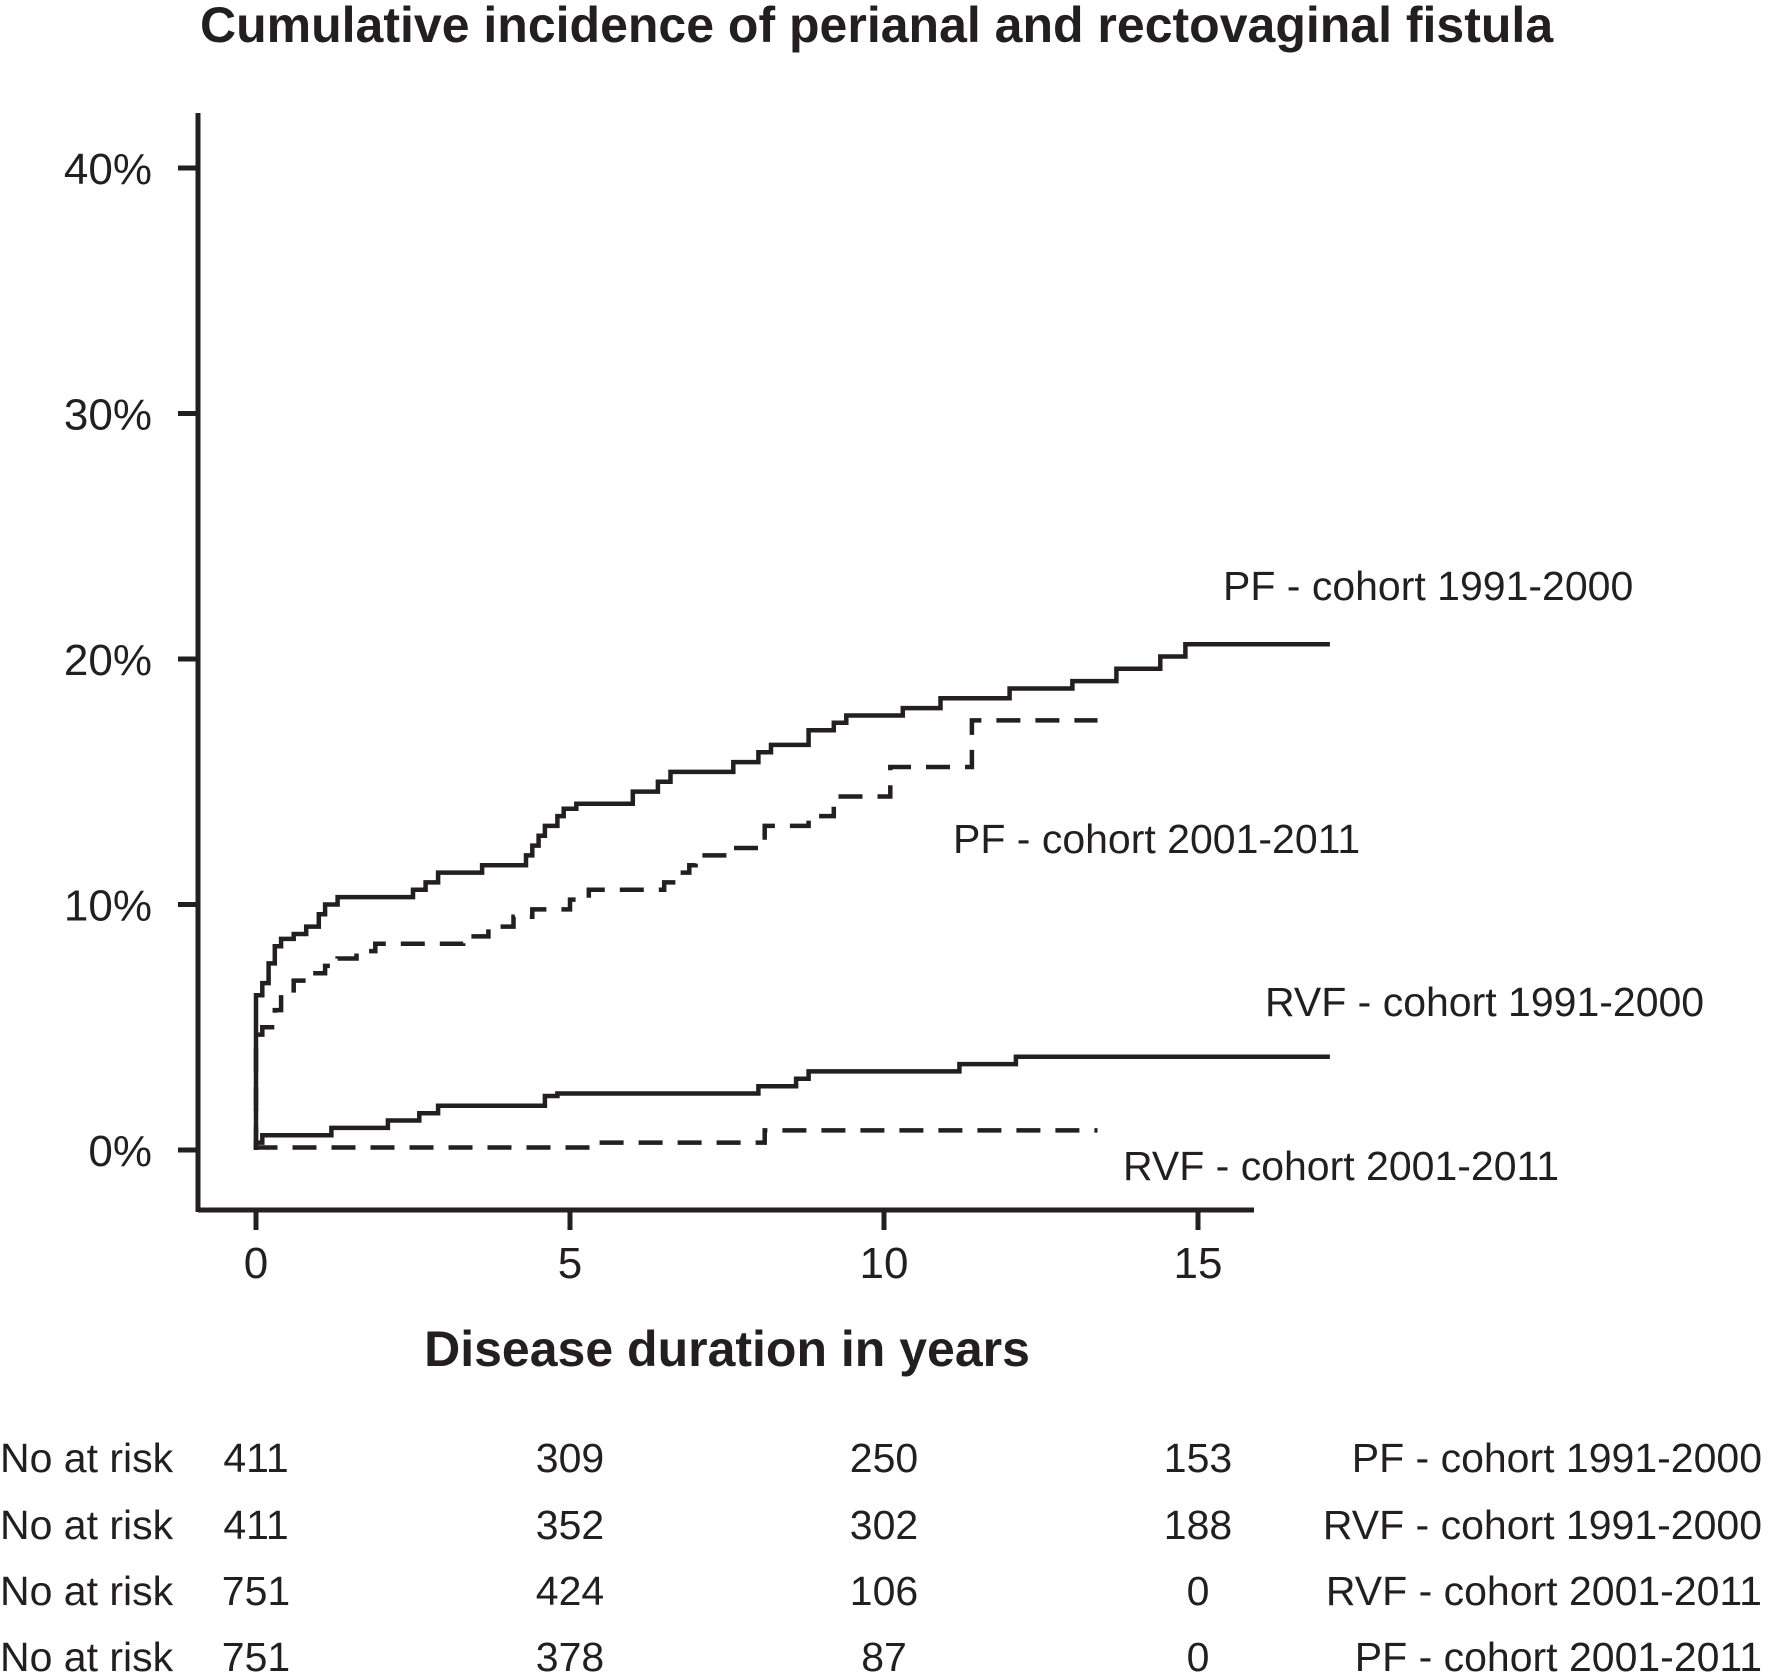 Image resolution: width=1779 pixels, height=1676 pixels. Describe the element at coordinates (108, 660) in the screenshot. I see `y-tick-label: 20%` at that location.